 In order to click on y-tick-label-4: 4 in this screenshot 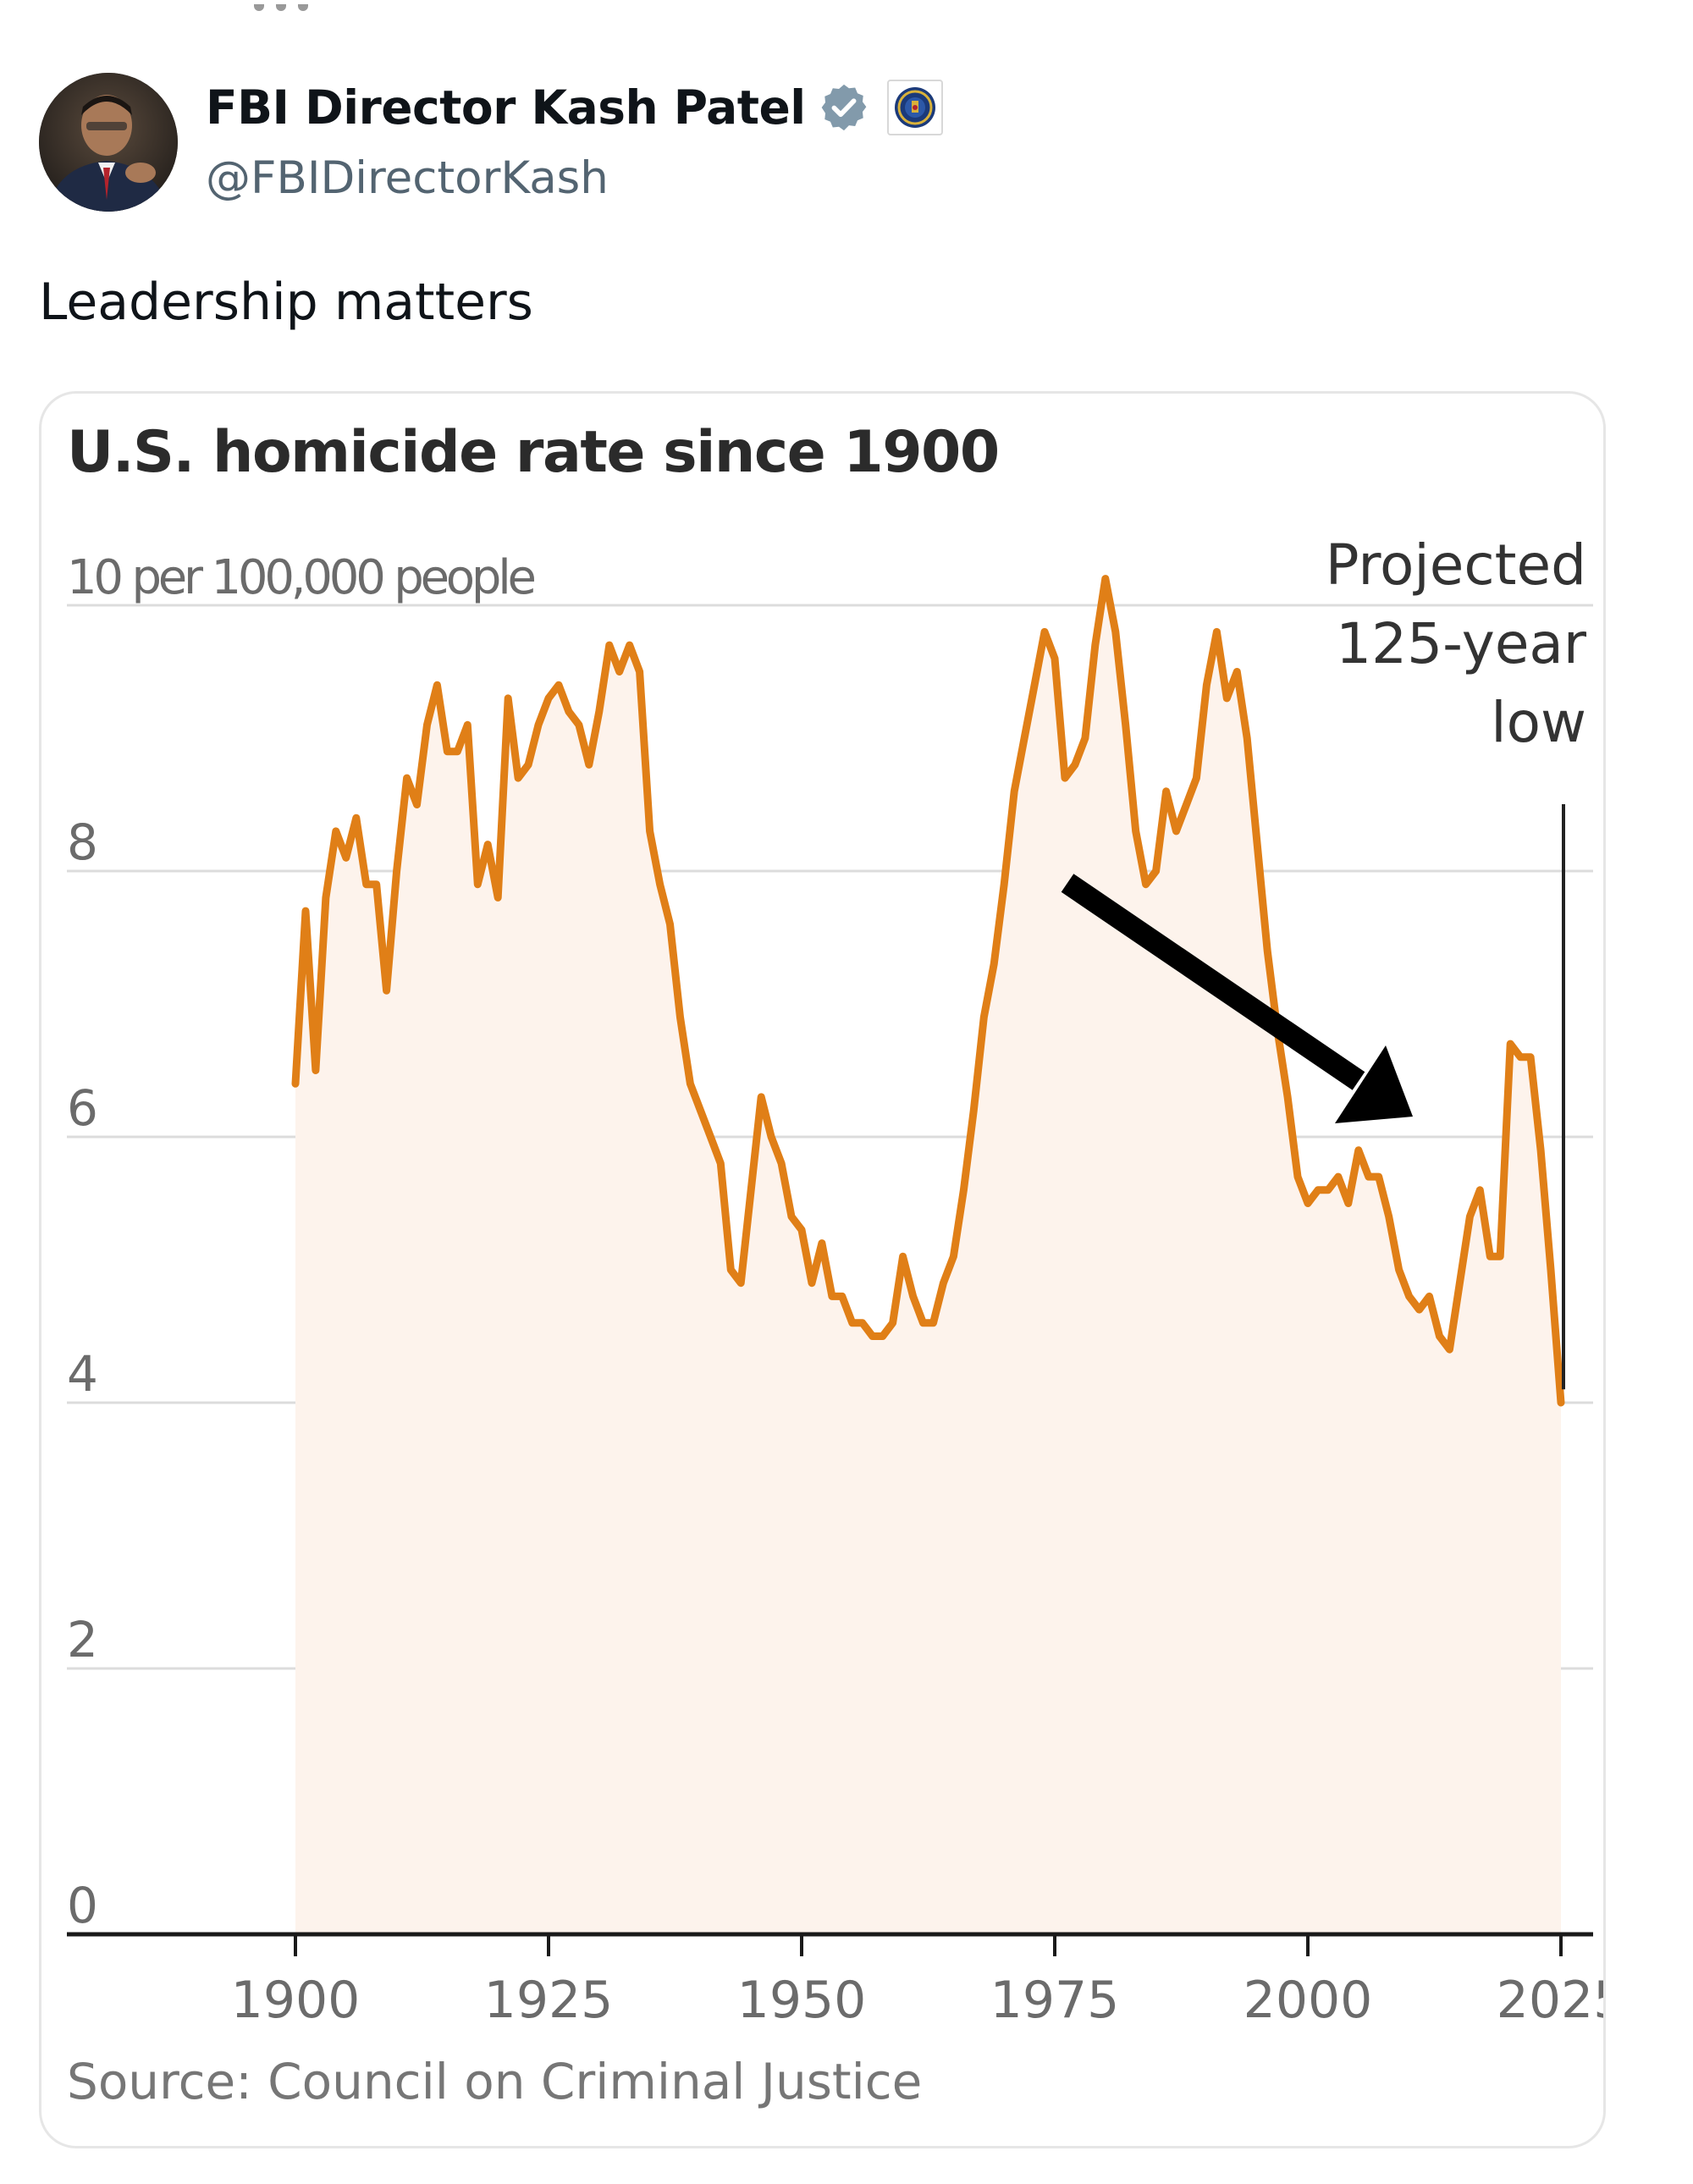, I will do `click(82, 1374)`.